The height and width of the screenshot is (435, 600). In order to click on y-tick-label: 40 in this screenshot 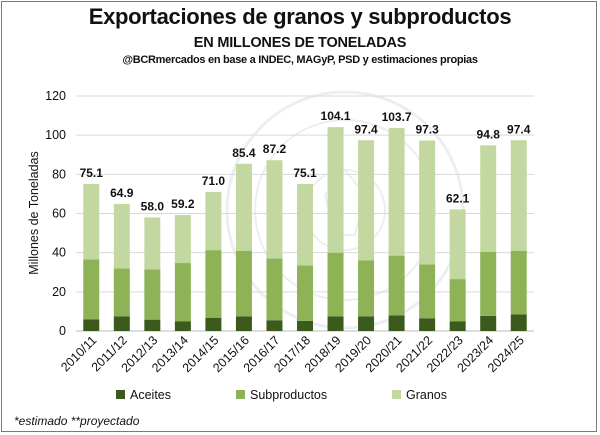, I will do `click(59, 253)`.